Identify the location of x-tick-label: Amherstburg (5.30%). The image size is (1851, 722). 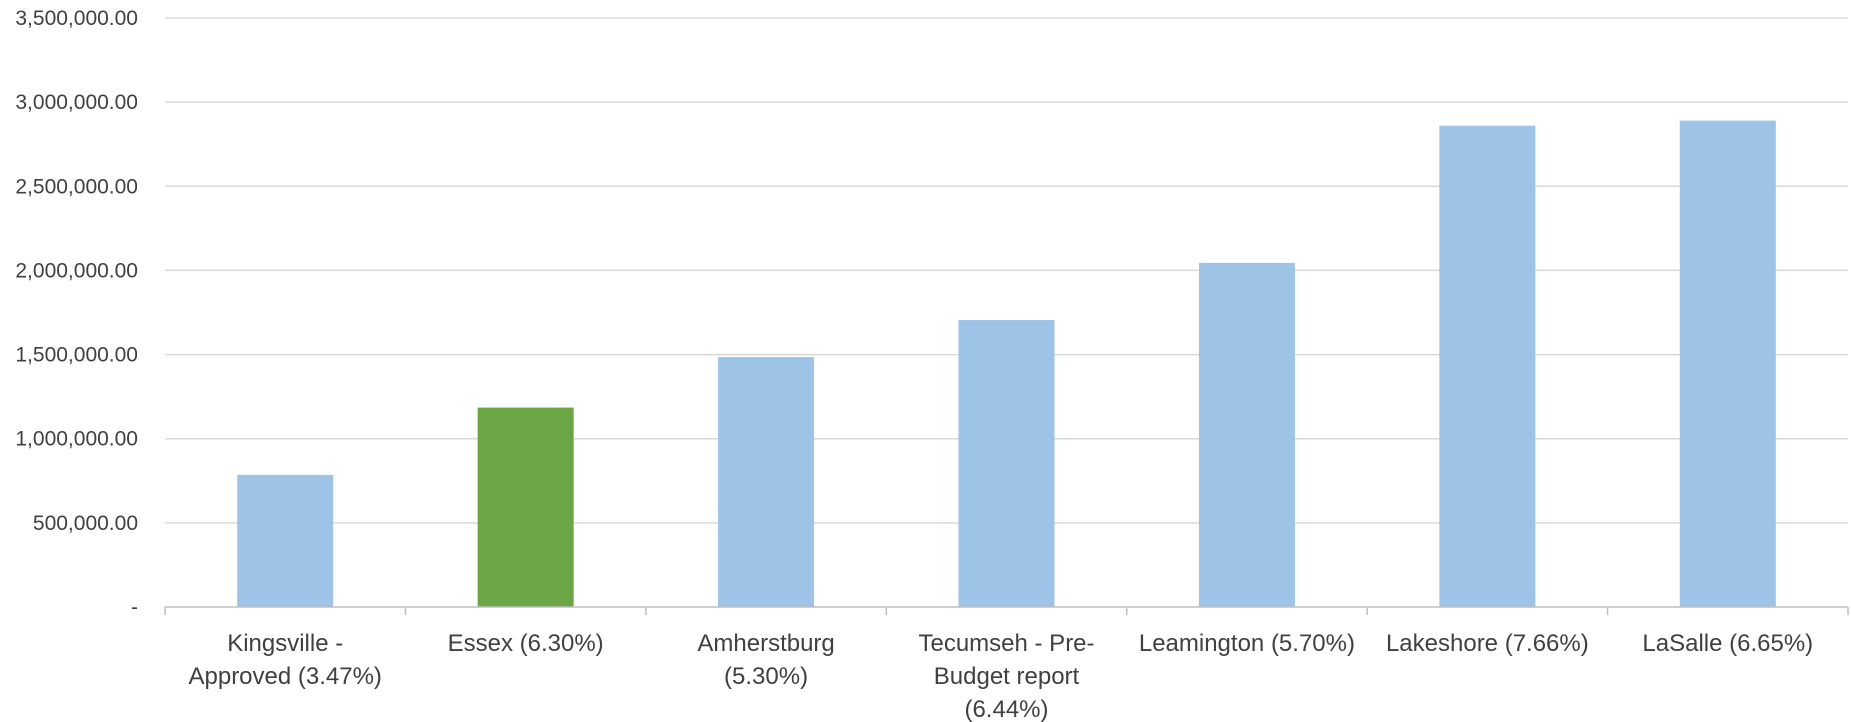
(765, 660).